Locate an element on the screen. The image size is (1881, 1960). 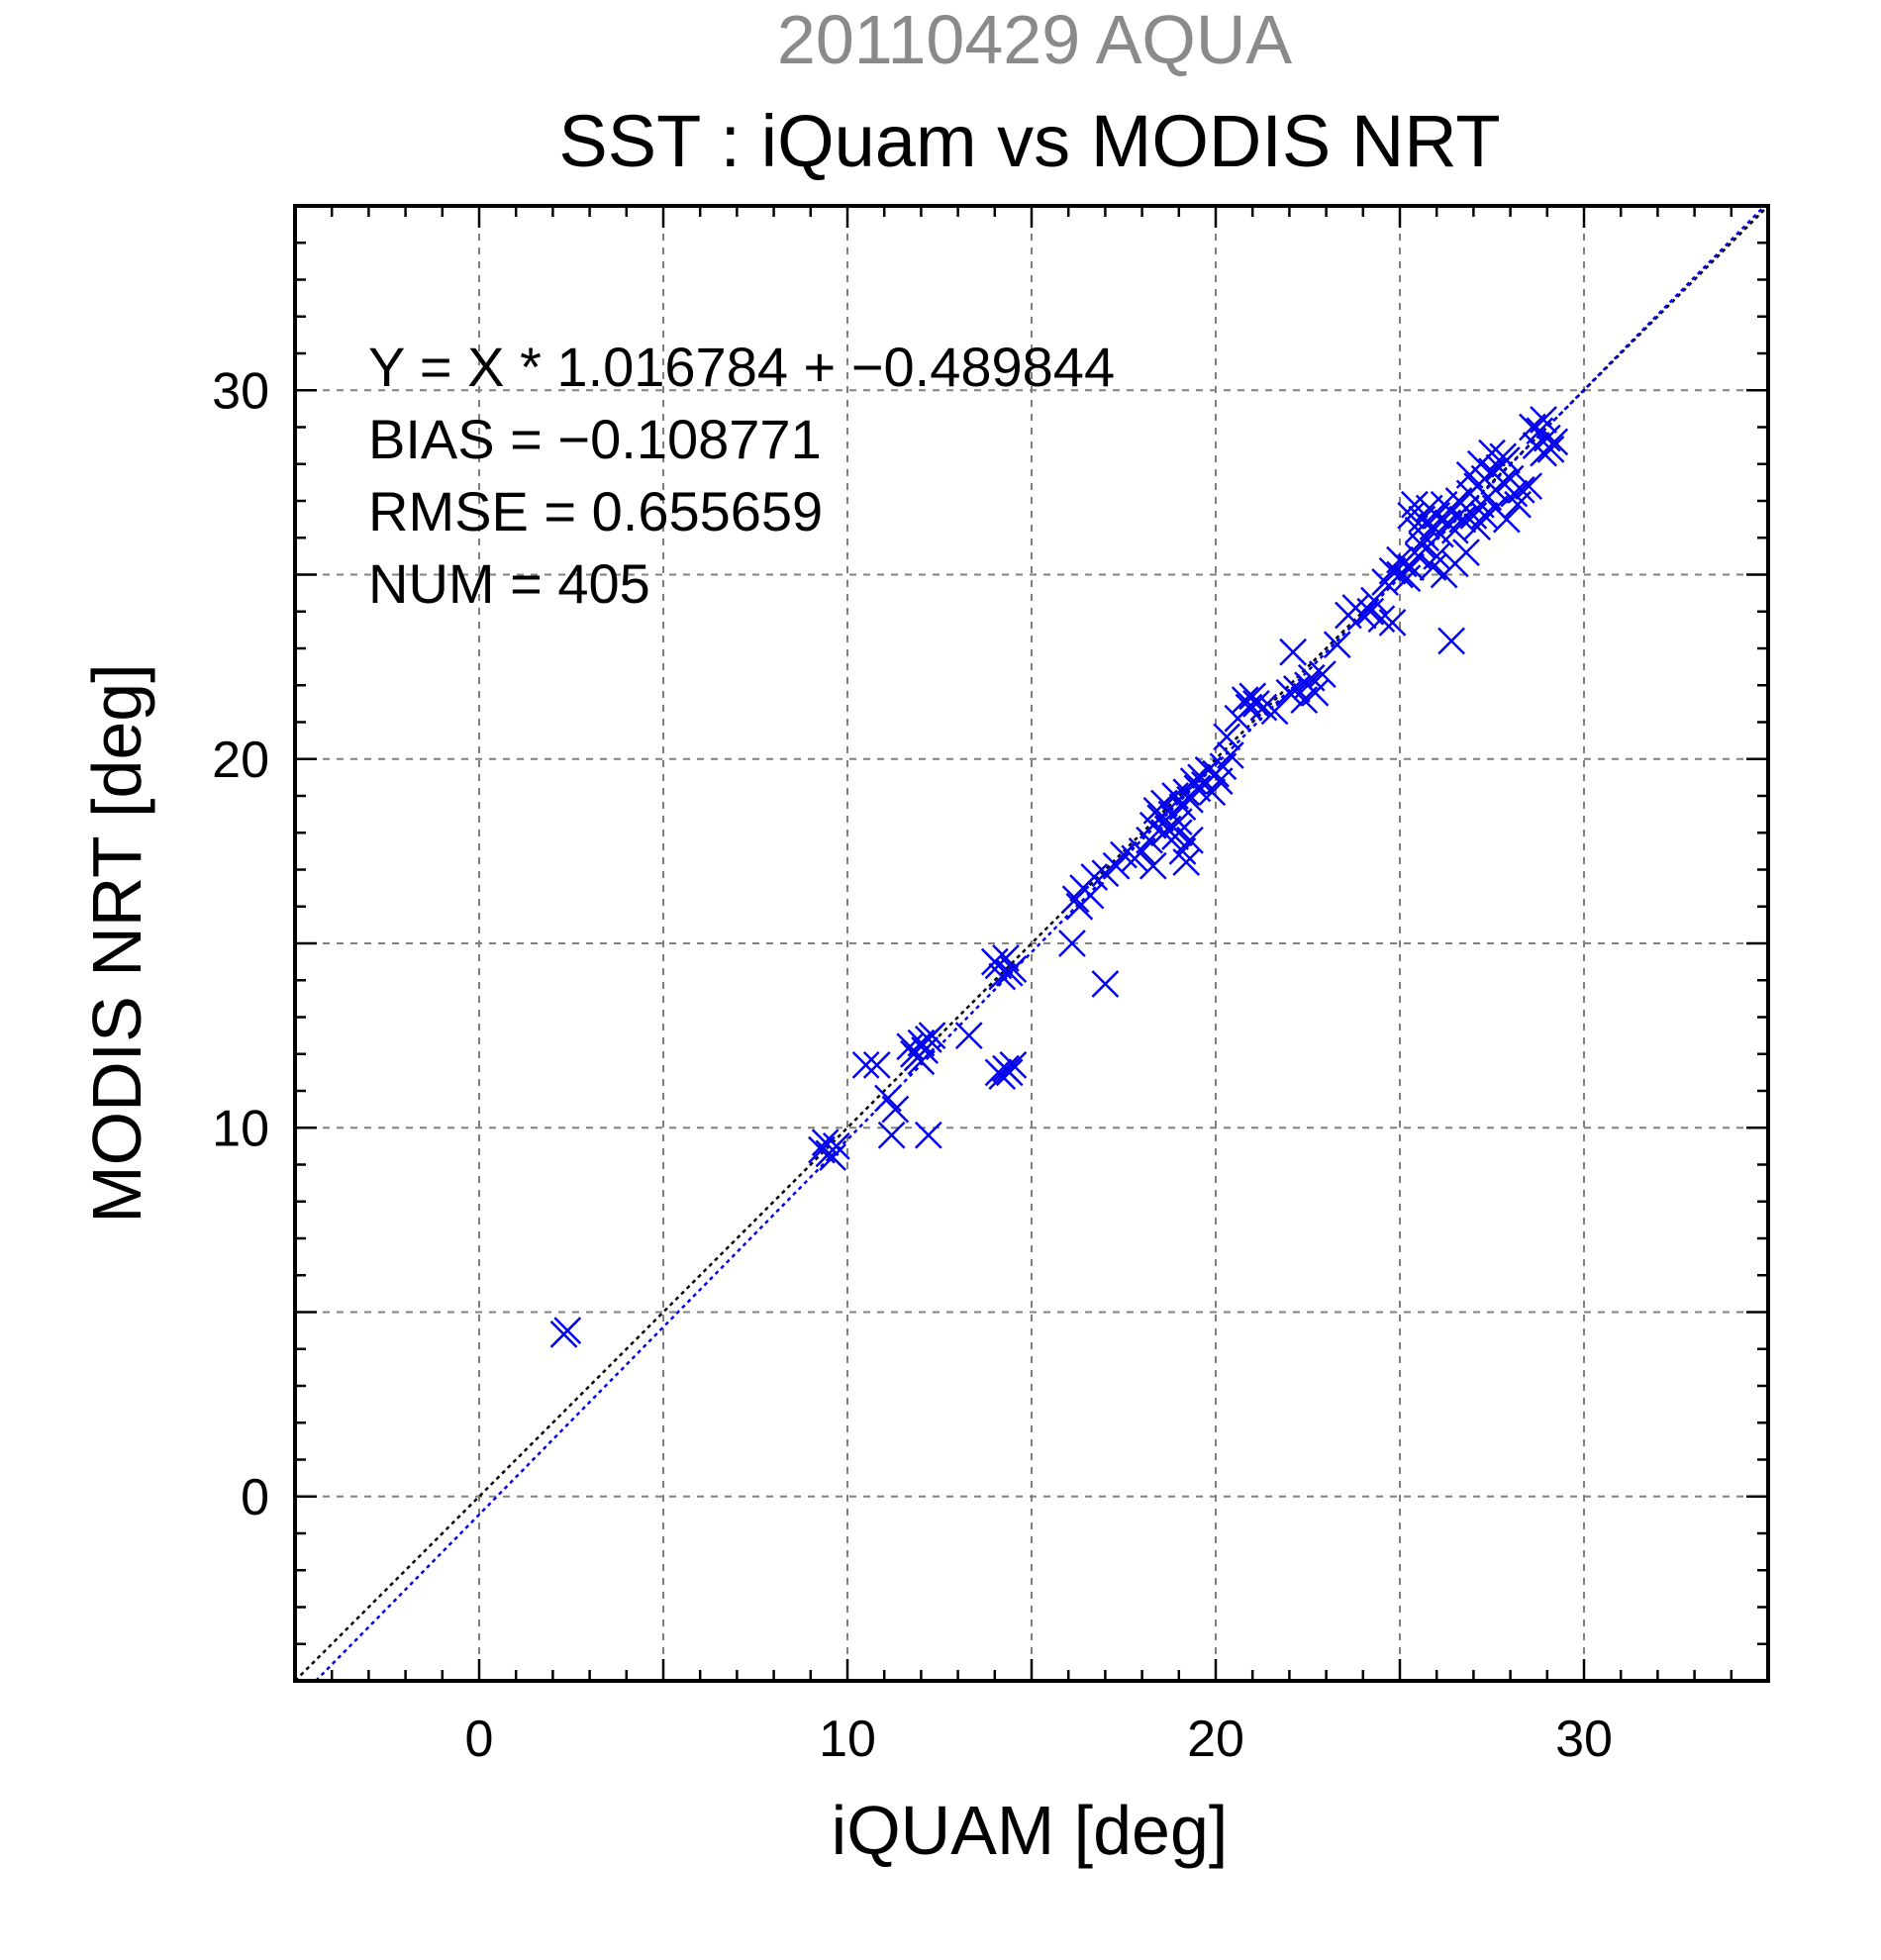
stat-line: BIAS = −0.108771 is located at coordinates (595, 439).